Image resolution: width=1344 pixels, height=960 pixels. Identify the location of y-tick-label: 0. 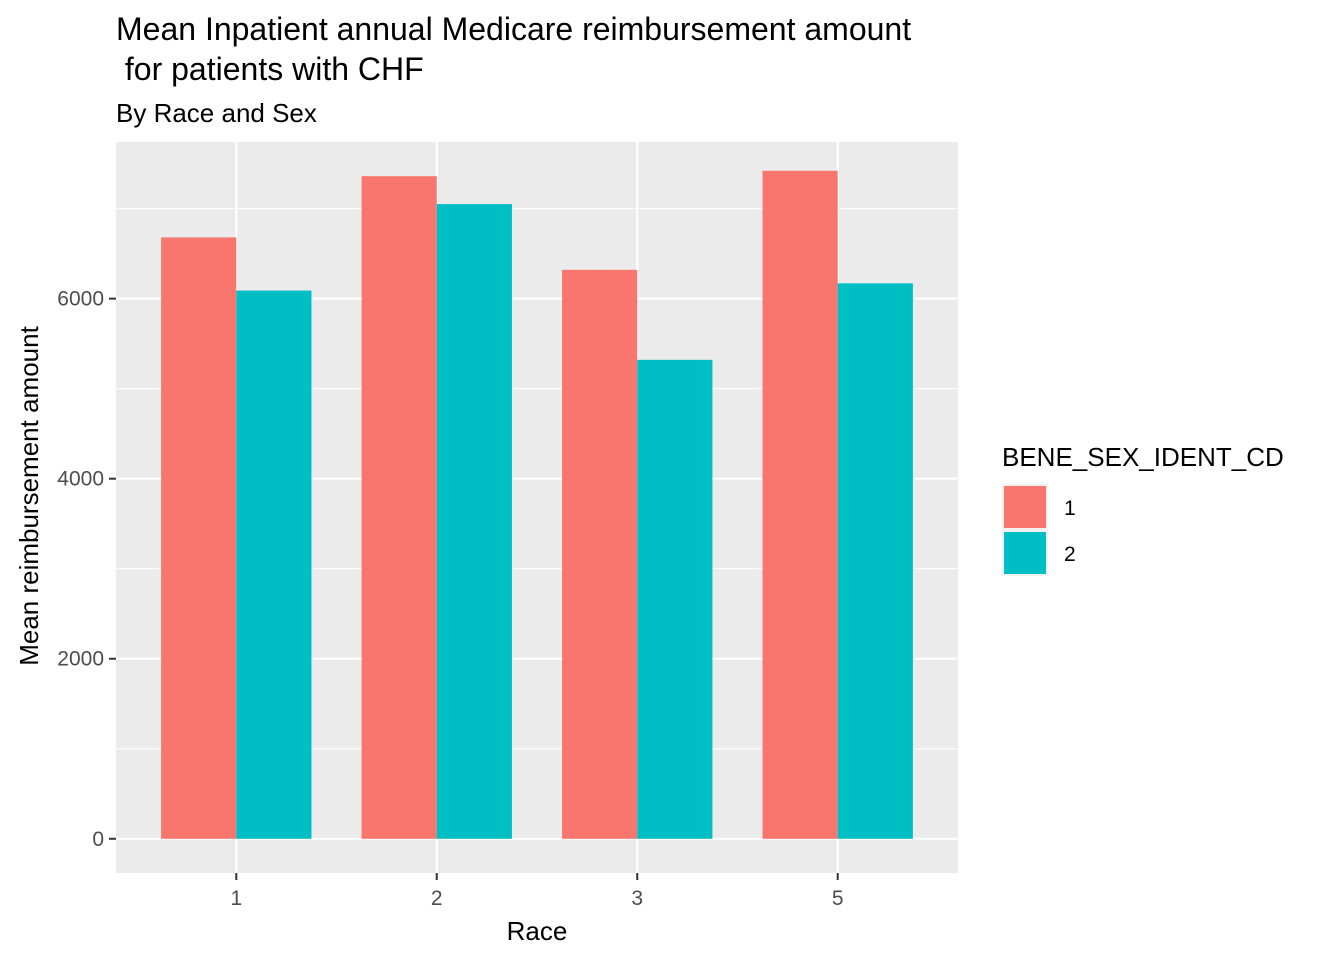
(98, 839).